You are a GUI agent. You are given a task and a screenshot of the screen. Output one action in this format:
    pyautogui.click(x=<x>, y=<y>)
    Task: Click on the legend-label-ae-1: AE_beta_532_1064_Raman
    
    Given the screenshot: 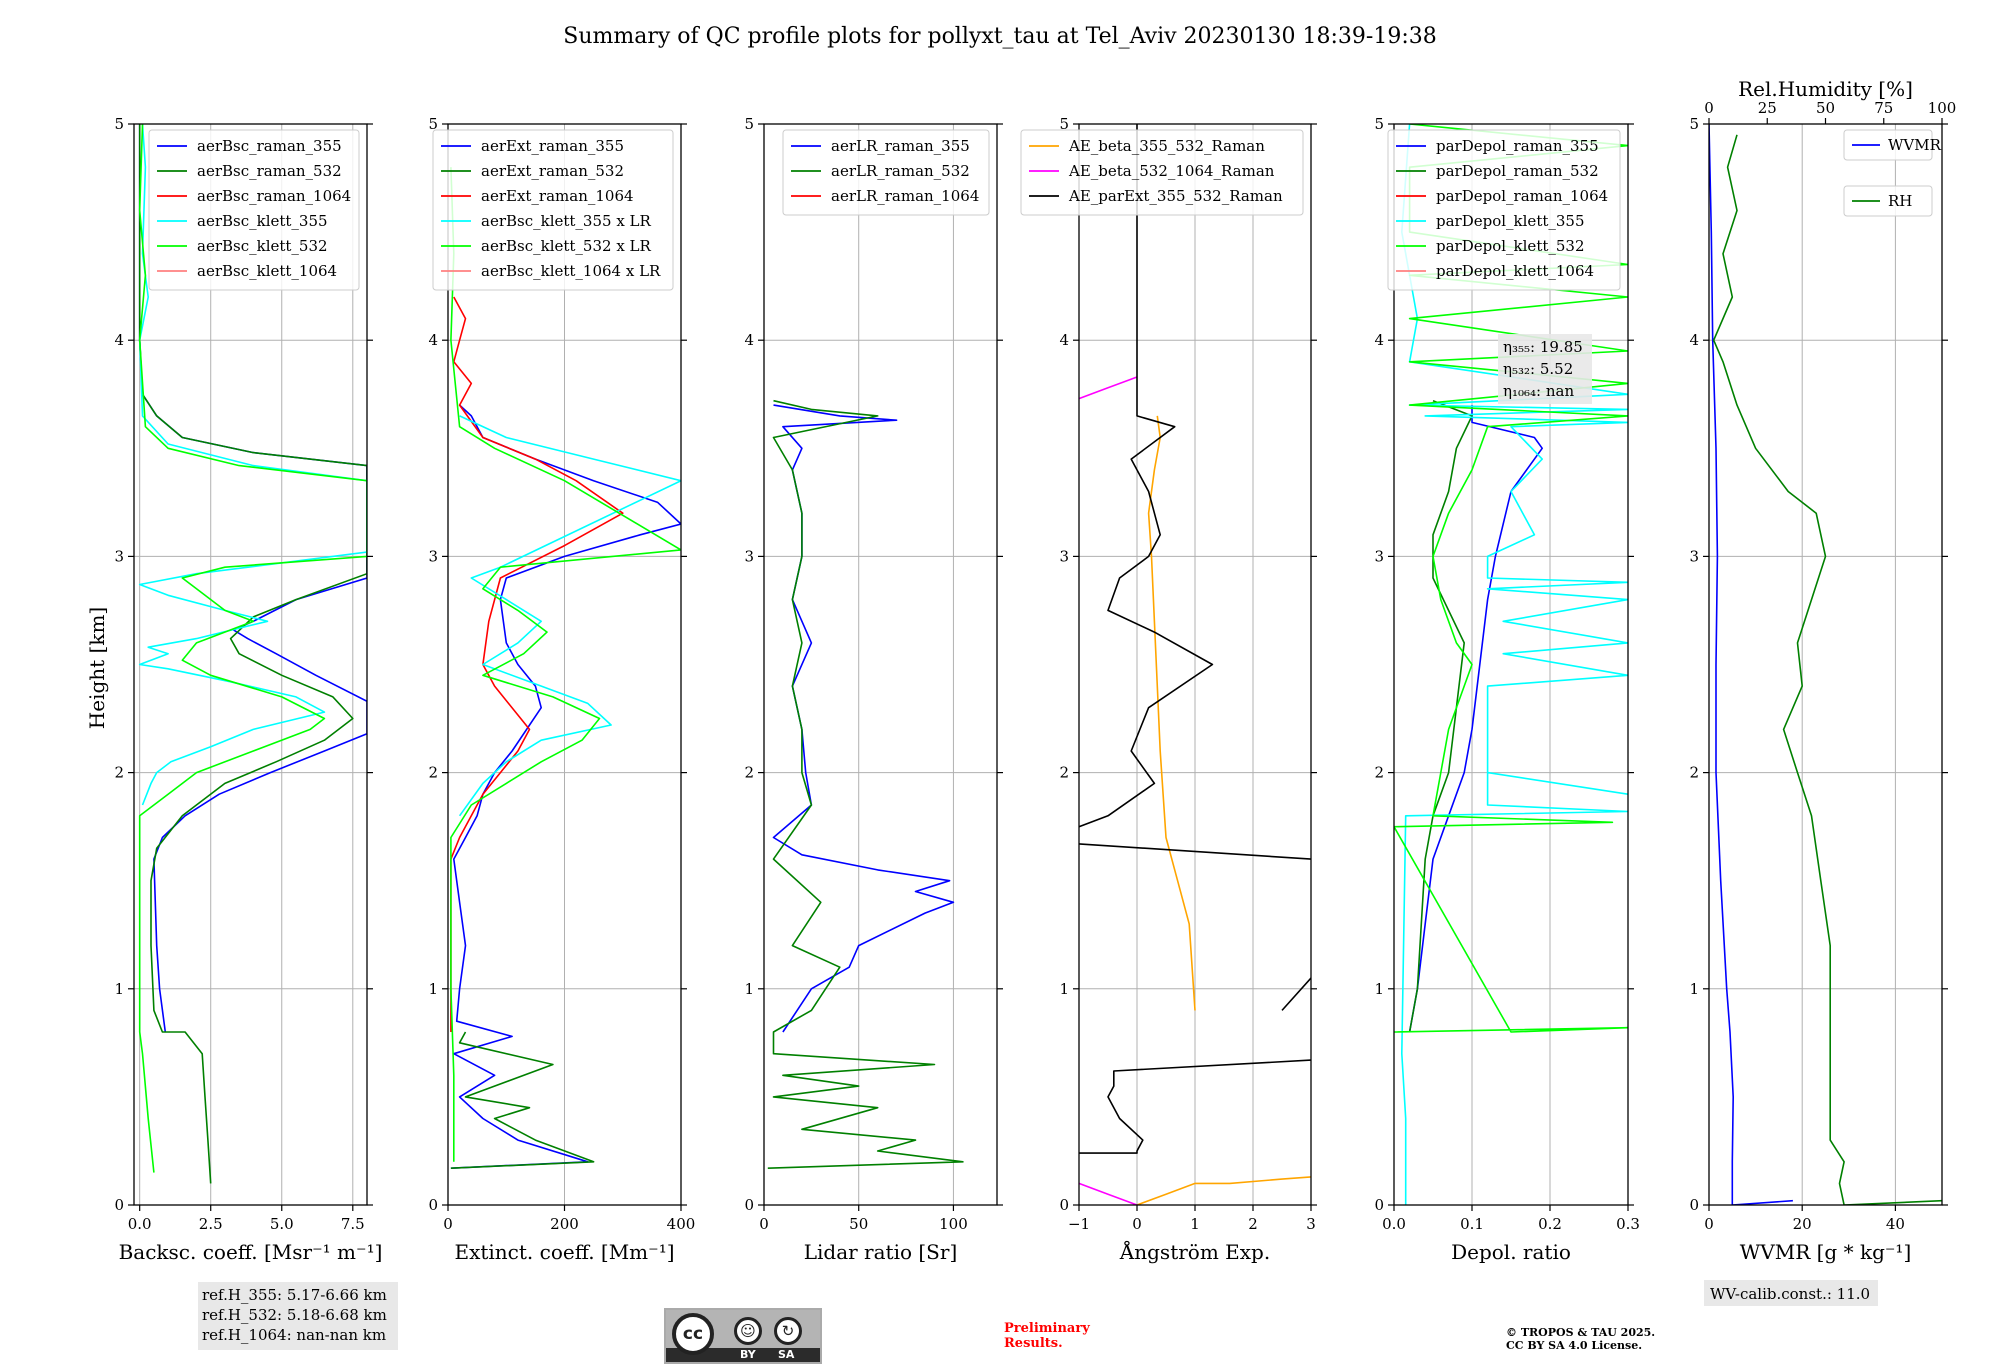 What is the action you would take?
    pyautogui.click(x=1171, y=171)
    